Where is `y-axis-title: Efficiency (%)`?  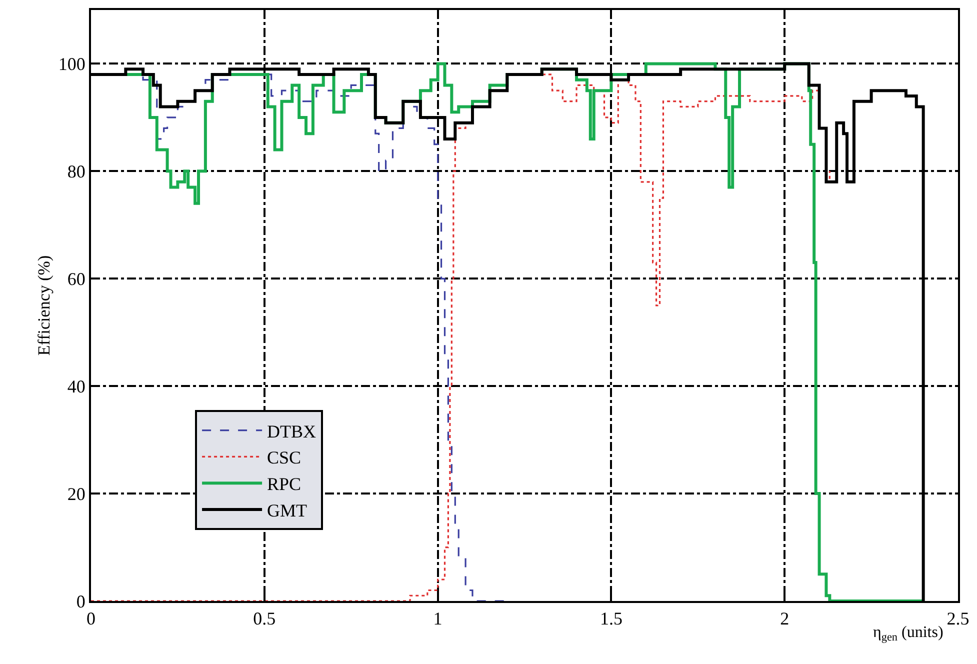 y-axis-title: Efficiency (%) is located at coordinates (44, 305).